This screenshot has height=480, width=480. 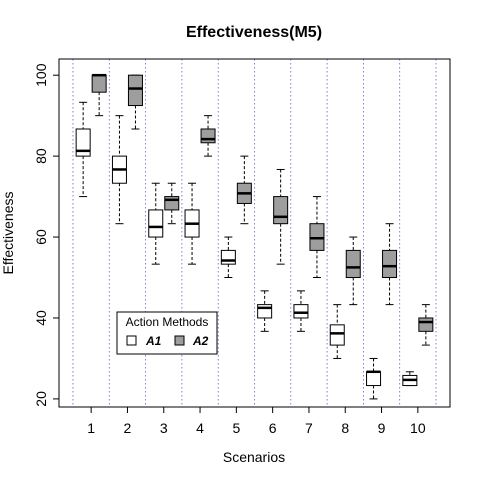 What do you see at coordinates (41, 318) in the screenshot?
I see `y-tick-label: 40` at bounding box center [41, 318].